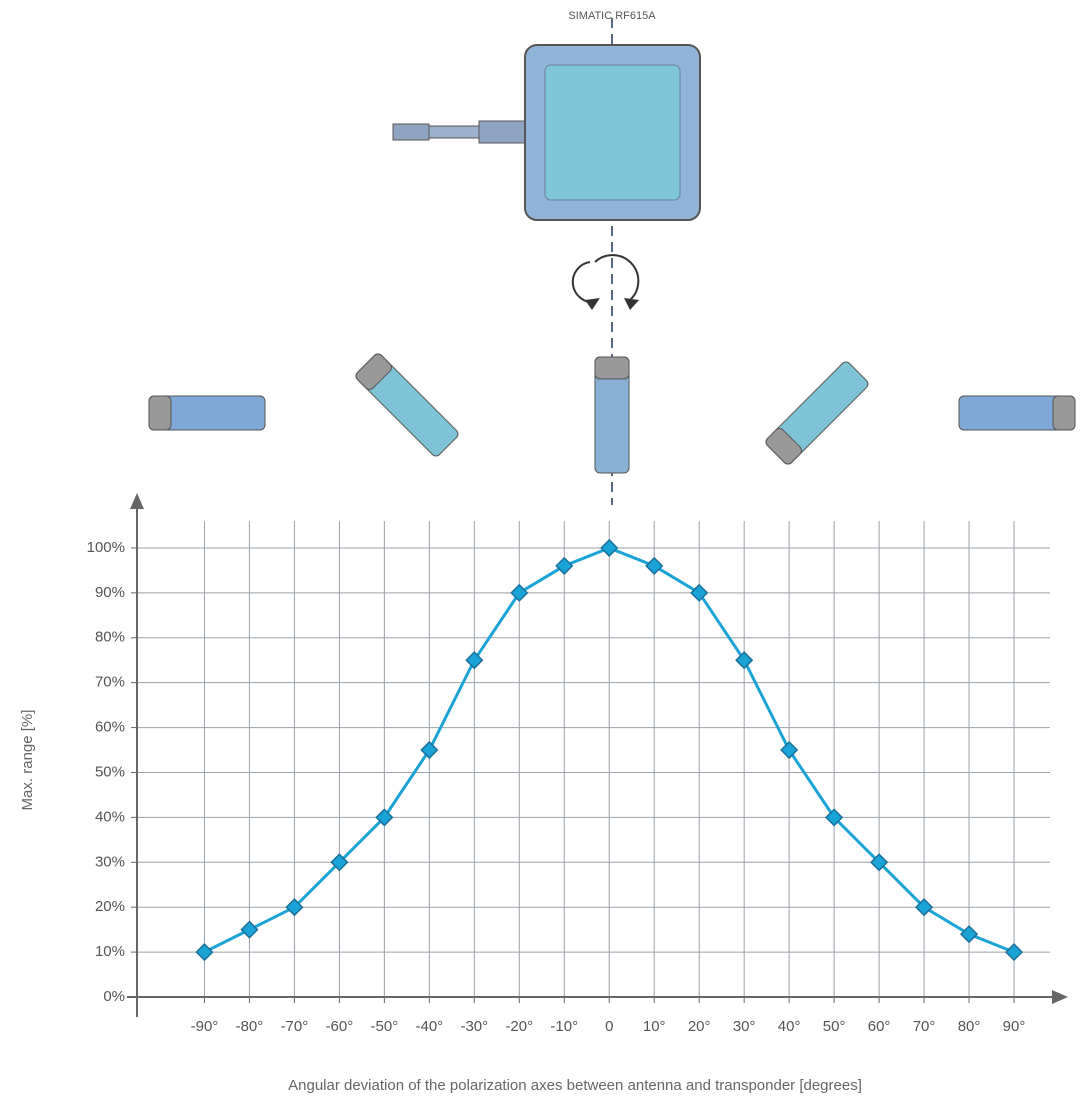 The height and width of the screenshot is (1104, 1080). I want to click on x-tick-label: 0, so click(609, 1026).